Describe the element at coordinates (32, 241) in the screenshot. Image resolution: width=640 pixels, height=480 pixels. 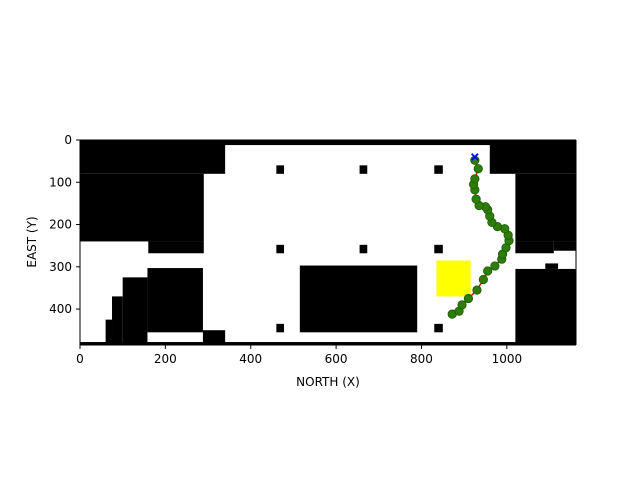
I see `y-axis-label: EAST (Y)` at that location.